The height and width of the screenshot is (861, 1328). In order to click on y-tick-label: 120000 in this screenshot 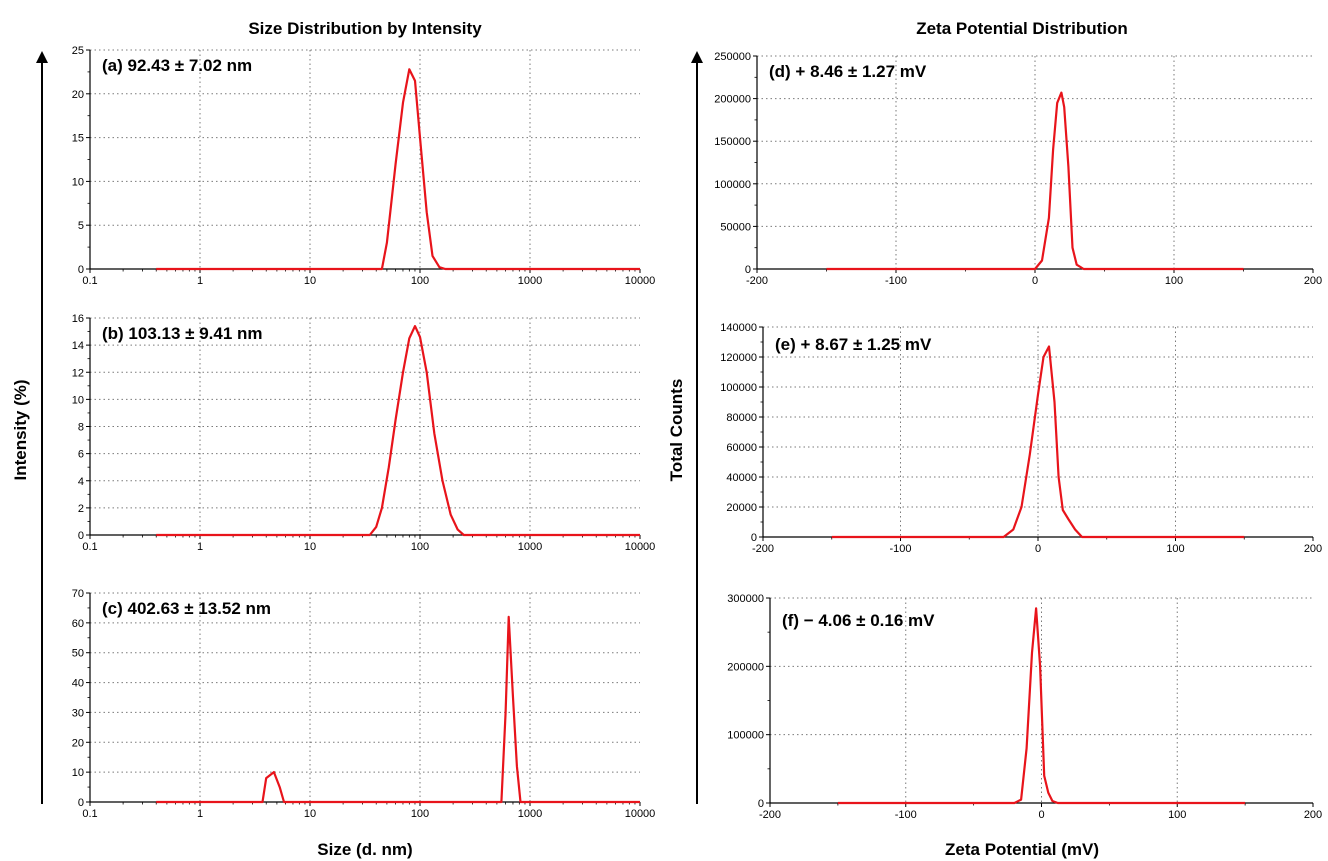, I will do `click(738, 358)`.